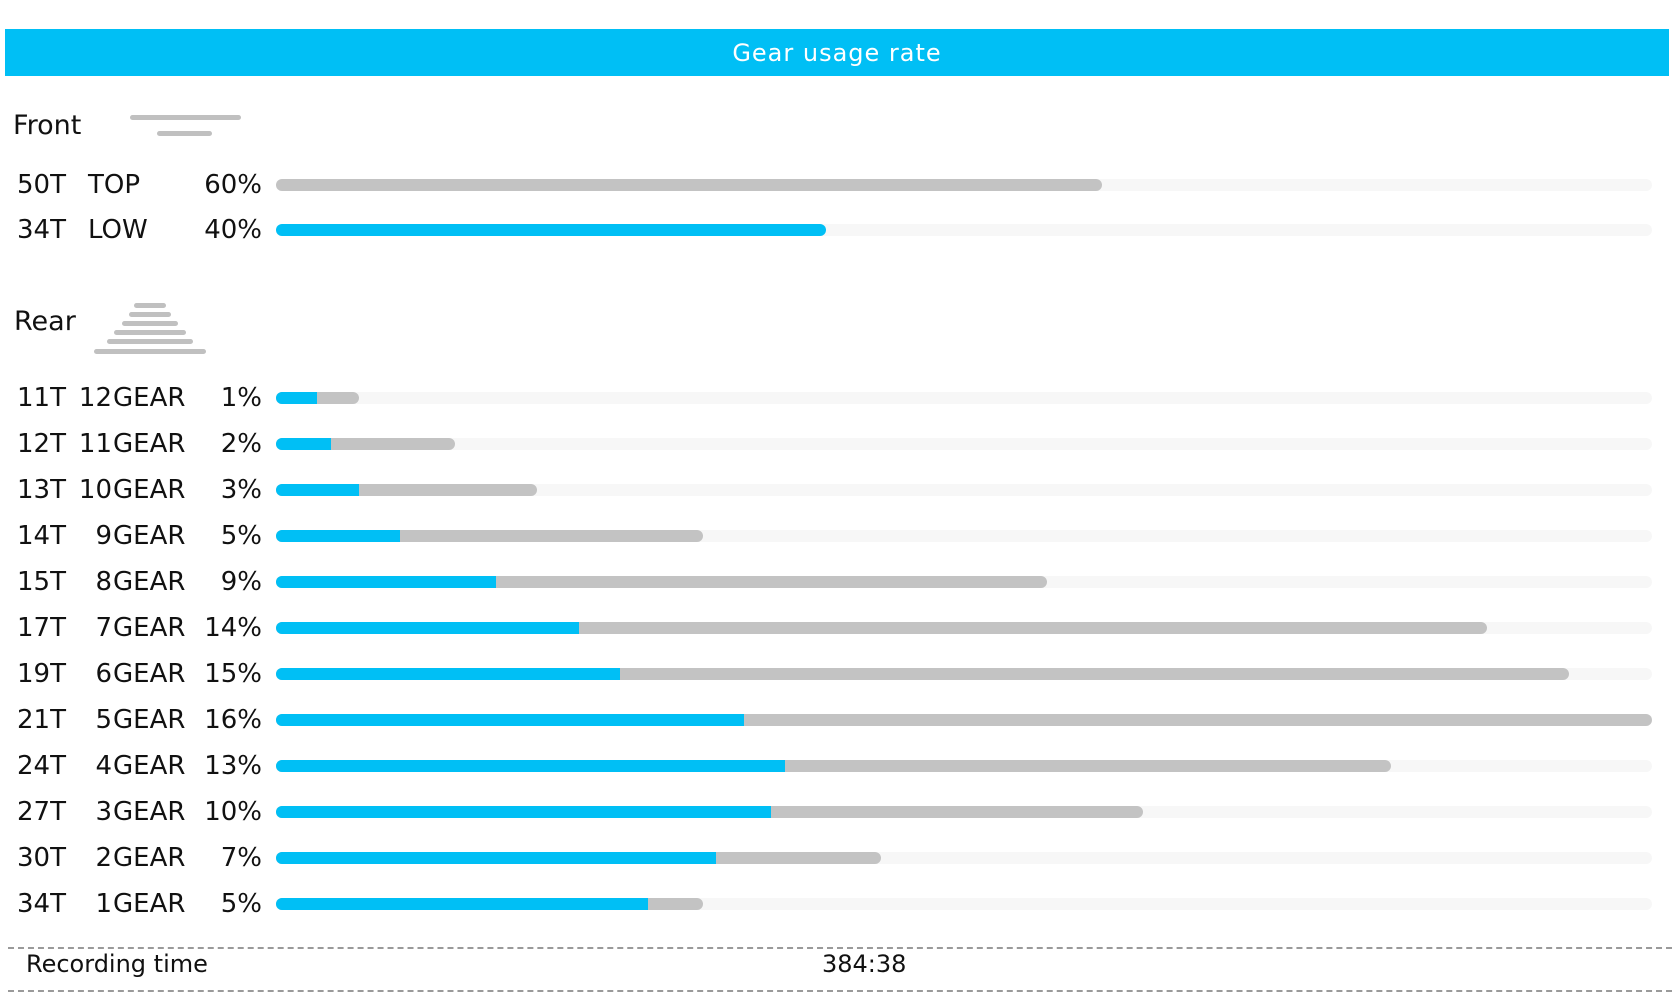 This screenshot has height=1003, width=1680. What do you see at coordinates (840, 674) in the screenshot?
I see `gear-row-rear: 19T 6 GEAR 15%` at bounding box center [840, 674].